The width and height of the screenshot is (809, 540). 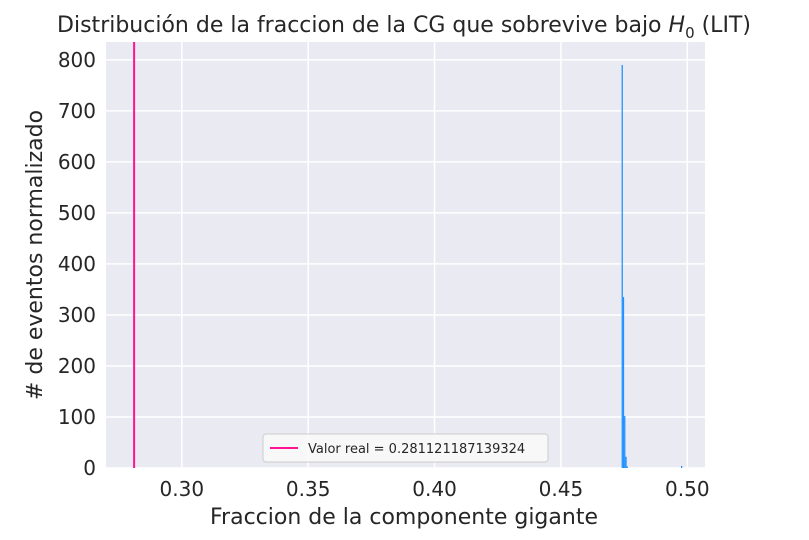 I want to click on x-axis-label: Fraccion de la componente gigante, so click(x=404, y=517).